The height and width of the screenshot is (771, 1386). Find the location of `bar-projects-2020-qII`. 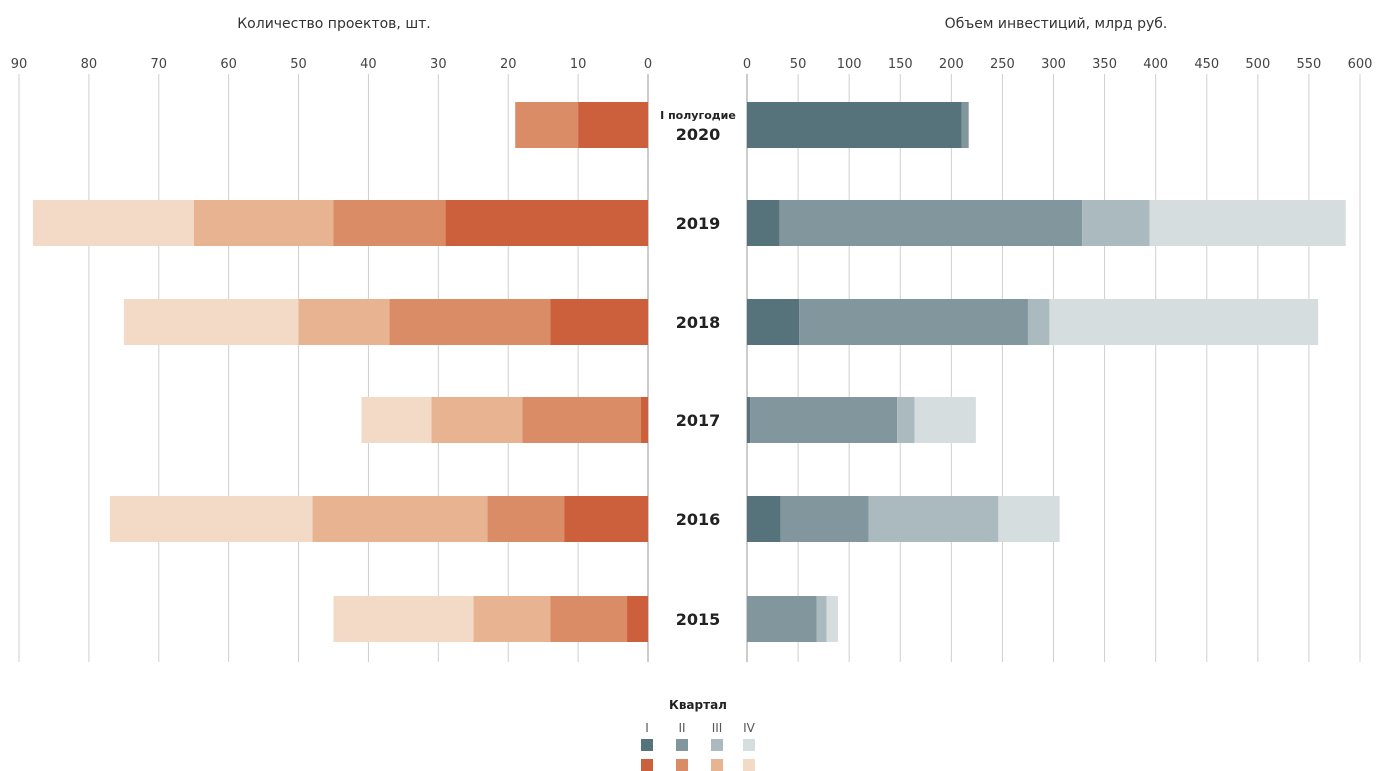

bar-projects-2020-qII is located at coordinates (547, 125).